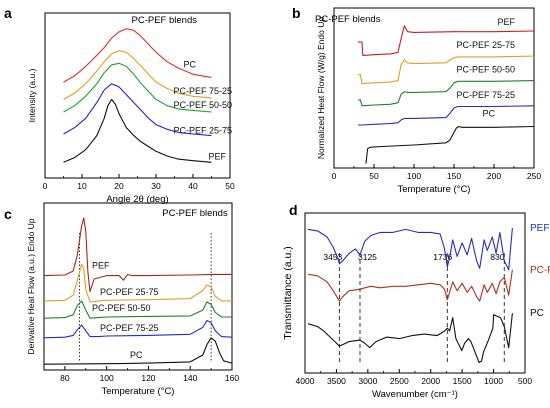  Describe the element at coordinates (454, 176) in the screenshot. I see `x-tick-label: 150` at that location.